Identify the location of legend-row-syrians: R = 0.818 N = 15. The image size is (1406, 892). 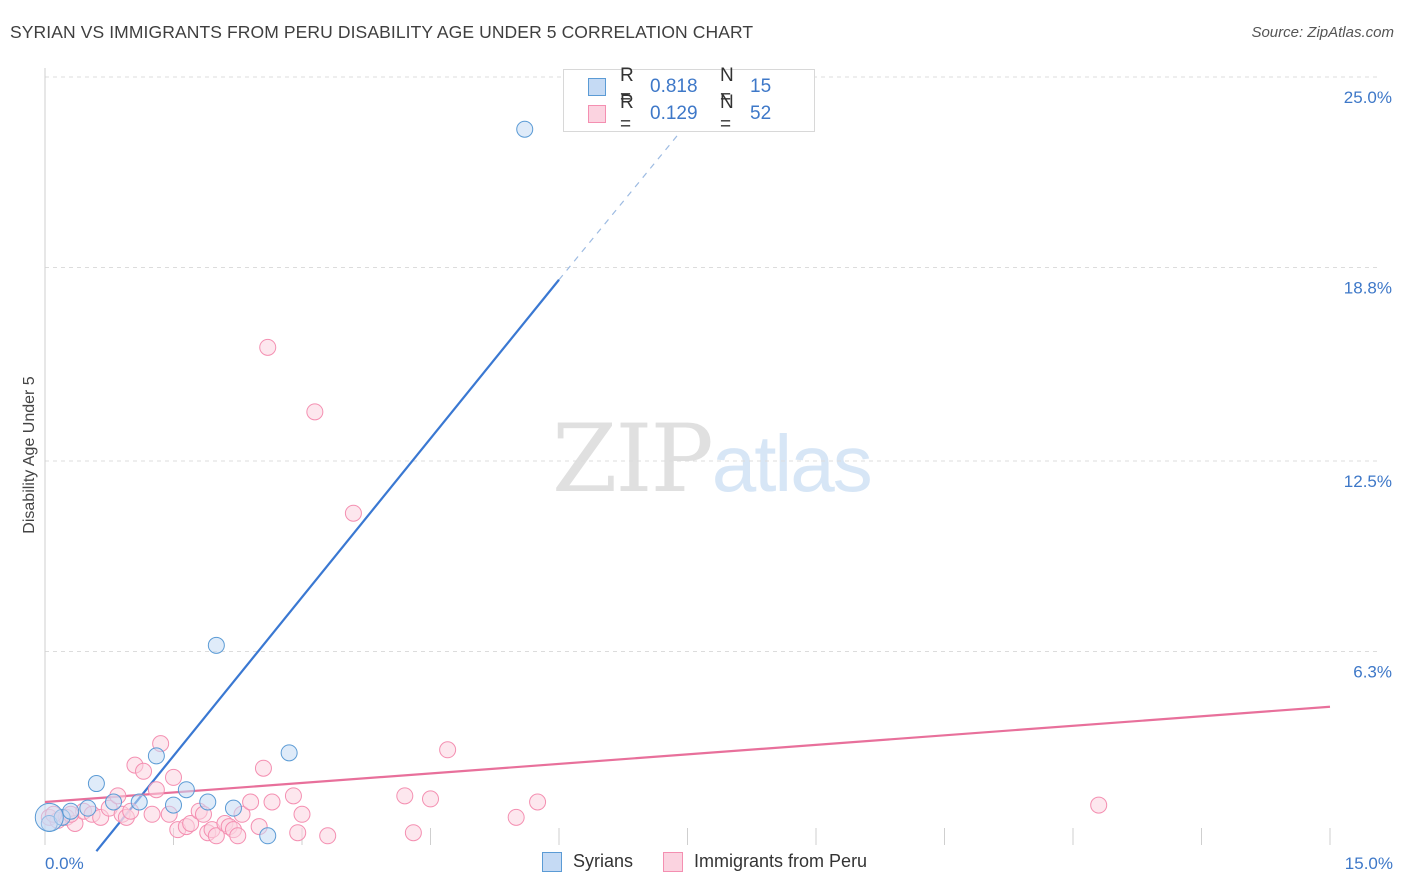
(680, 86).